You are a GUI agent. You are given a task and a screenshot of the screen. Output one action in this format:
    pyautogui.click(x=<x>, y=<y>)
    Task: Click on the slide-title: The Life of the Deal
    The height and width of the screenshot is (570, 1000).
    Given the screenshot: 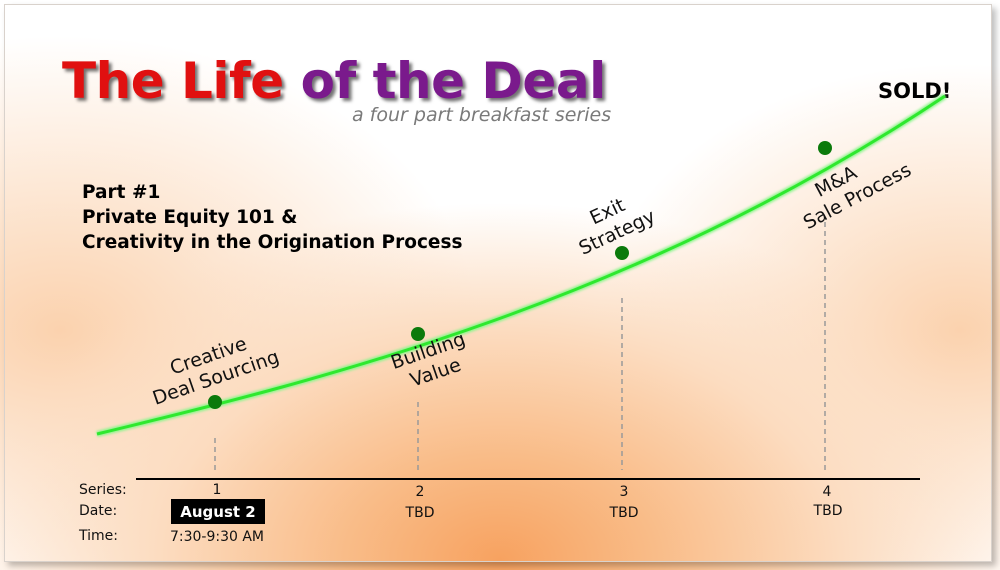 What is the action you would take?
    pyautogui.click(x=334, y=81)
    